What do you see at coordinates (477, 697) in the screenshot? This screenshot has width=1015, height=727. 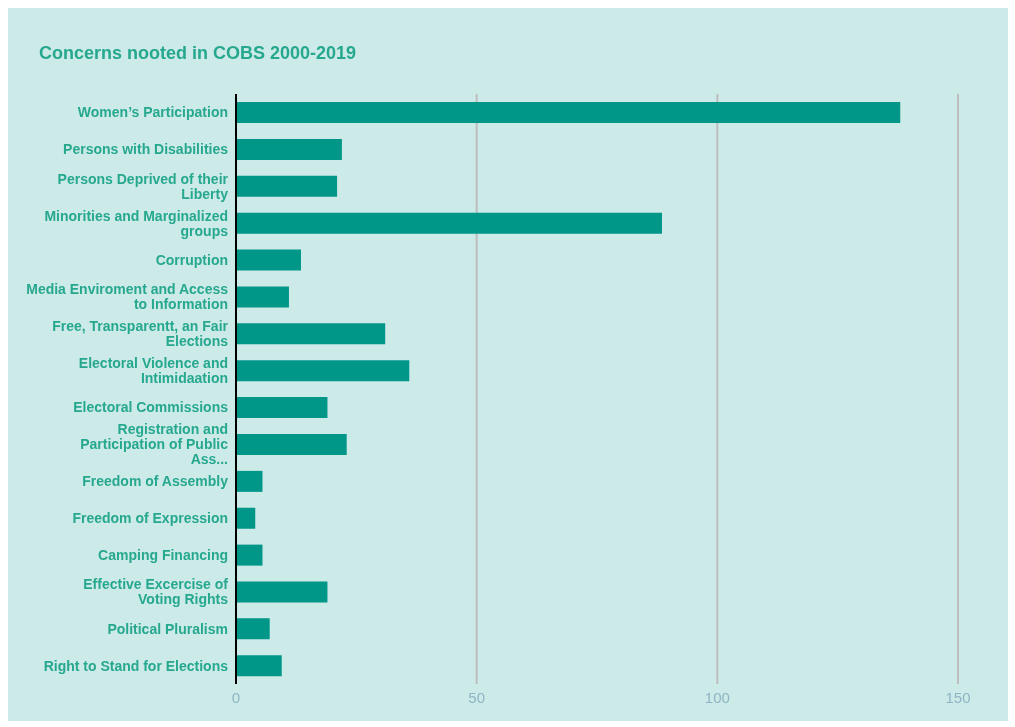 I see `x-tick-label: 50` at bounding box center [477, 697].